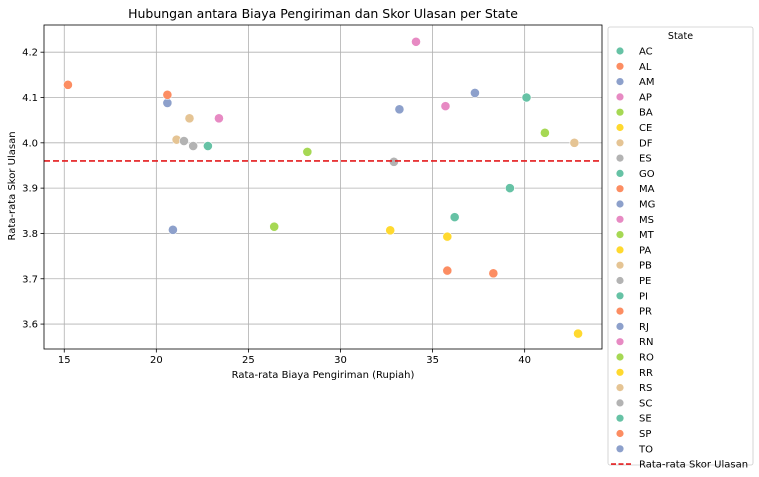 This screenshot has height=477, width=759. Describe the element at coordinates (620, 357) in the screenshot. I see `legend-marker-ro` at that location.